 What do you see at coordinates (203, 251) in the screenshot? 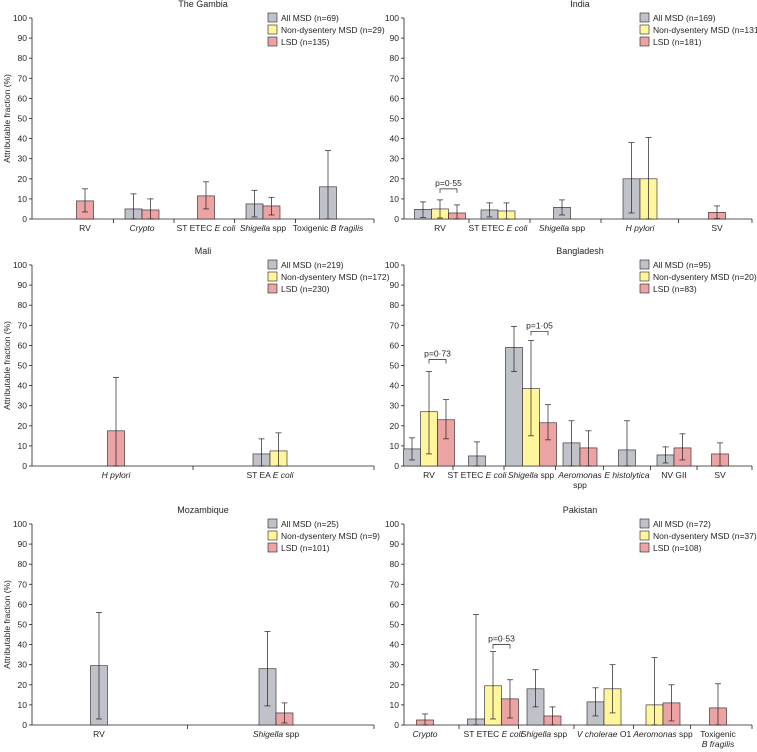
I see `panel-title: Mali` at bounding box center [203, 251].